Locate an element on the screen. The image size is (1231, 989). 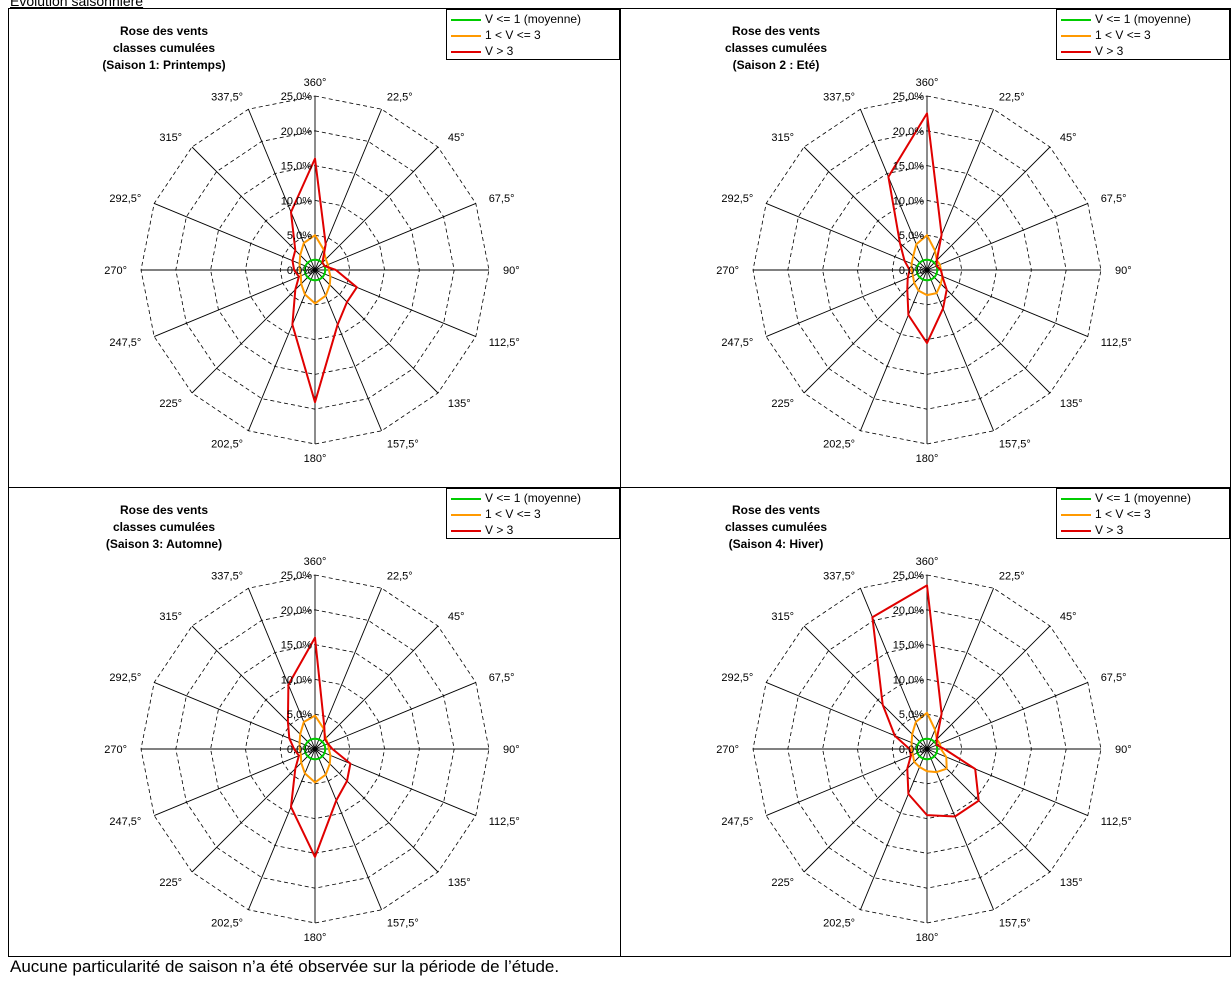
chart-legend: V <= 1 (moyenne) 1 < V <= 3 V > 3 is located at coordinates (1143, 513).